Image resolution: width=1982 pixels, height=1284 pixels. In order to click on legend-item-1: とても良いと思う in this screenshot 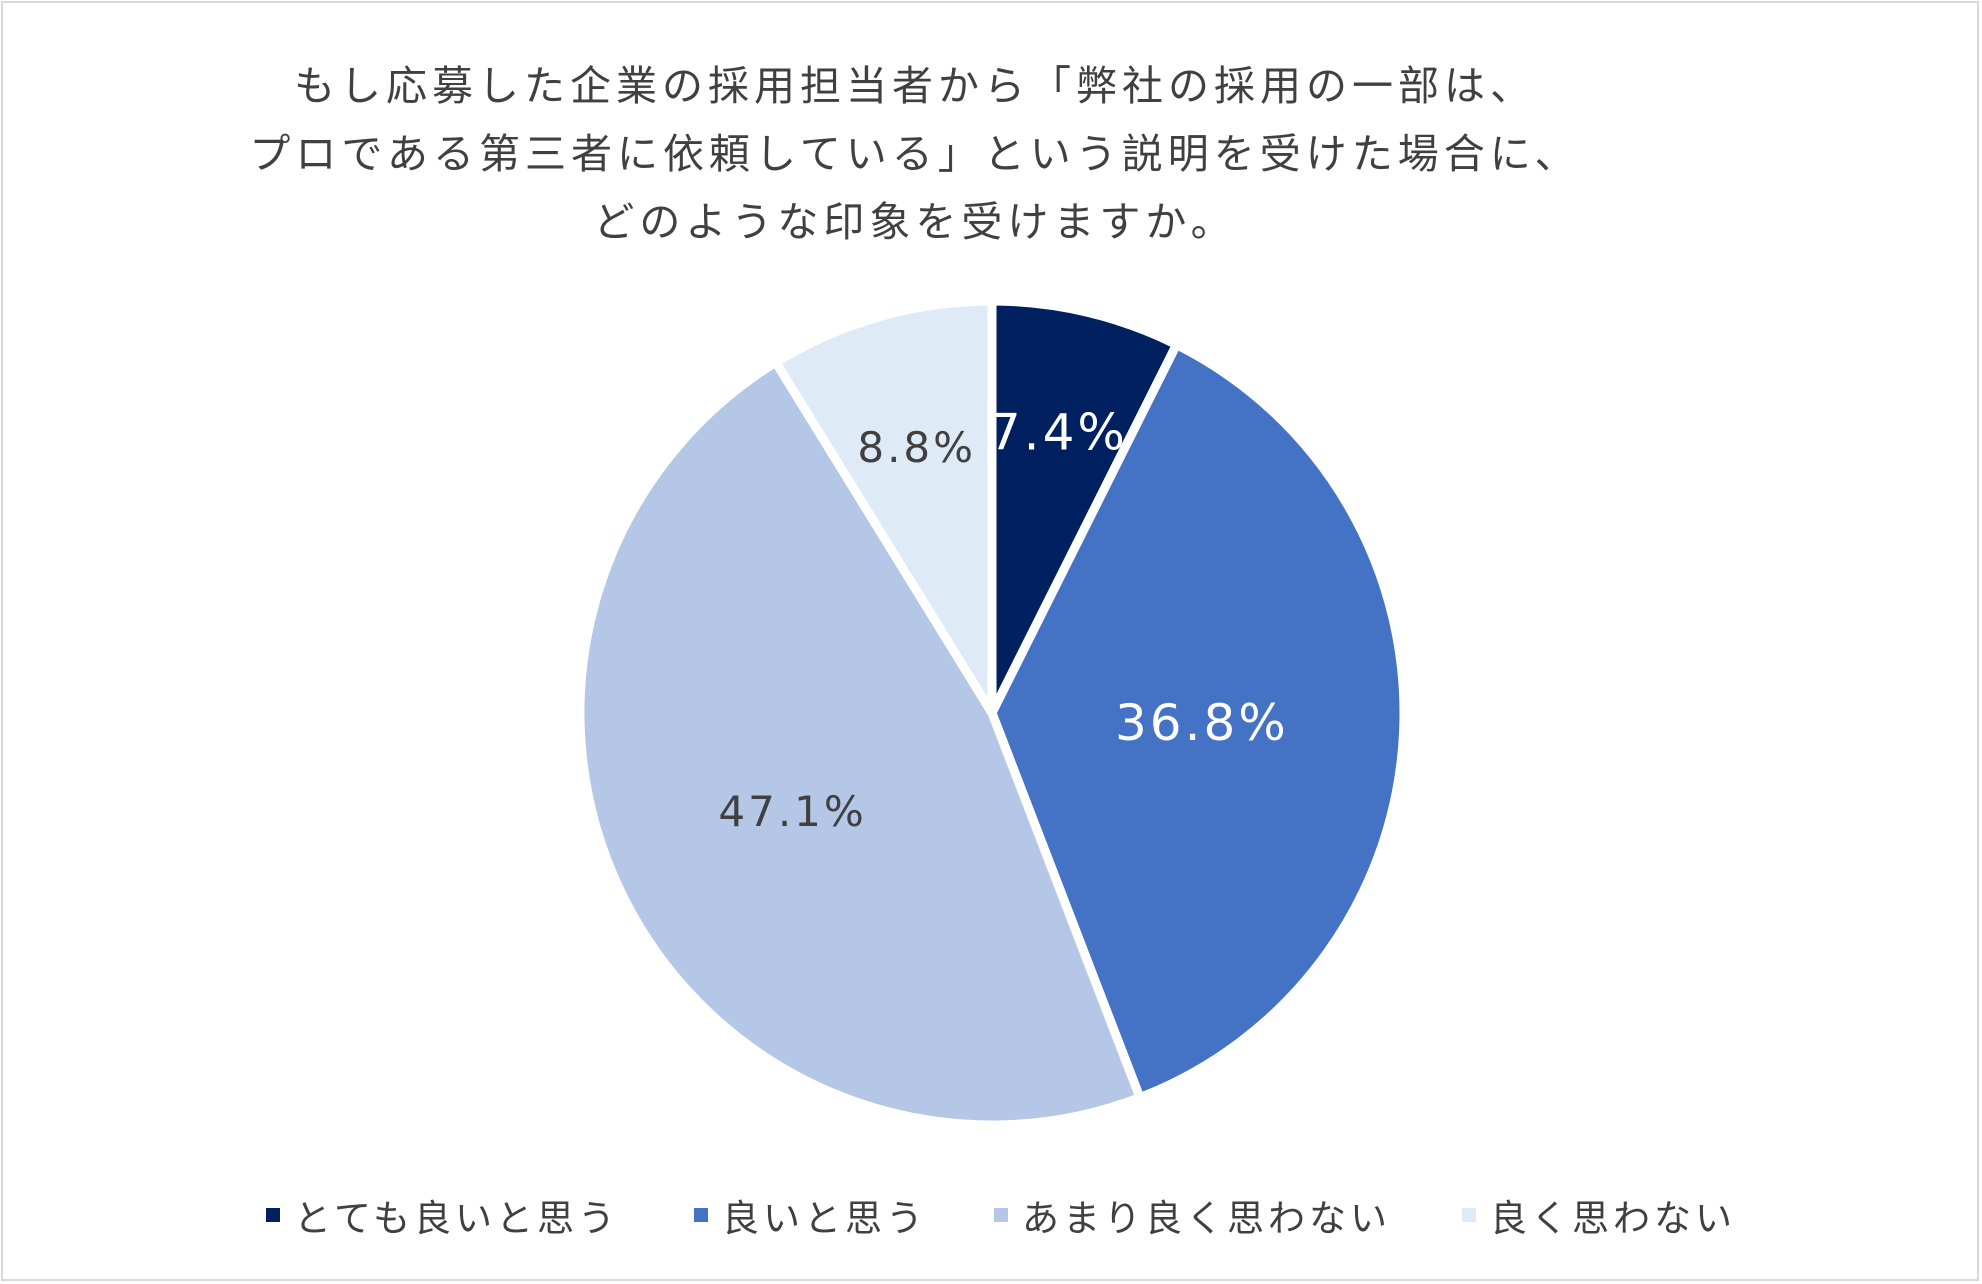, I will do `click(442, 1215)`.